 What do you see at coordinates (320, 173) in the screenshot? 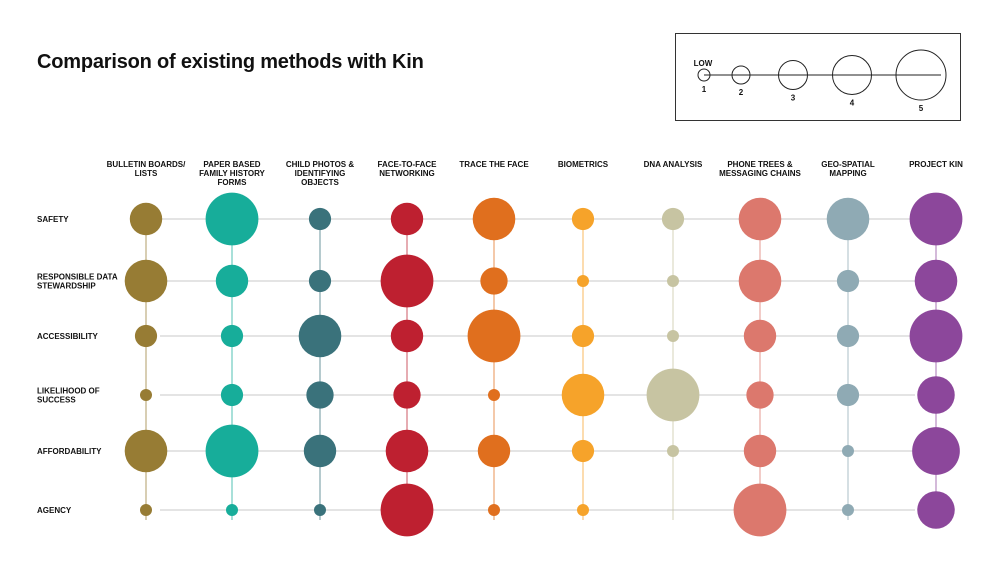
I see `column-header-line: IDENTIFYING` at bounding box center [320, 173].